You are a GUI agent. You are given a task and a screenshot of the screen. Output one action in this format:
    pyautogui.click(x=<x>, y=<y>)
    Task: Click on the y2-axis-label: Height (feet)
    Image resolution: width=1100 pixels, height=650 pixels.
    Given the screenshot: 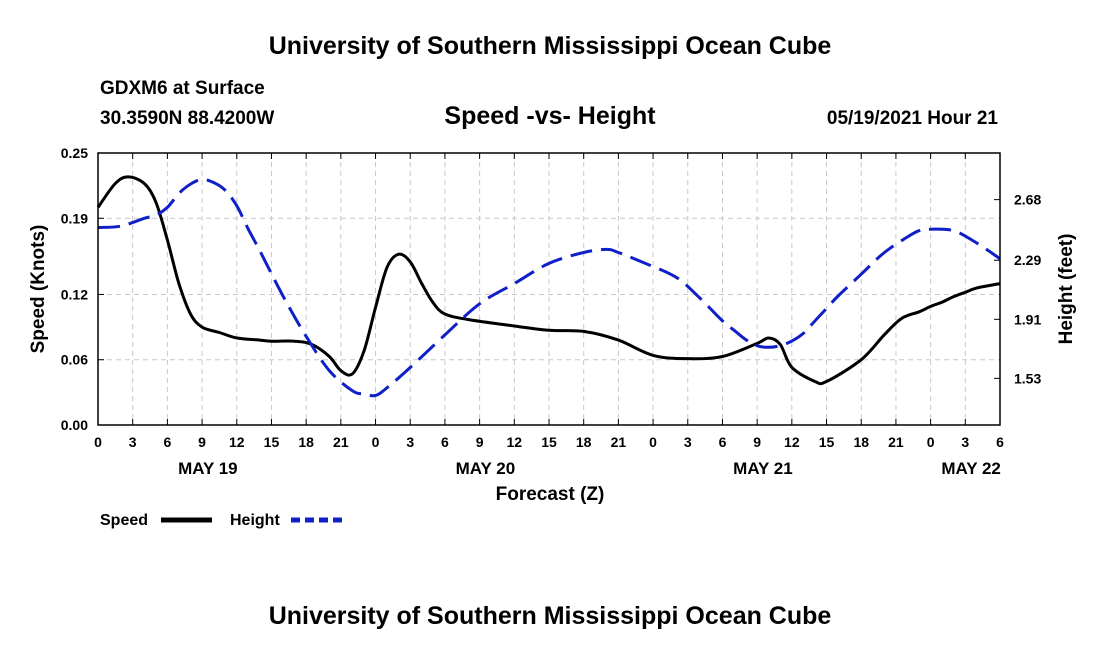 What is the action you would take?
    pyautogui.click(x=1066, y=289)
    